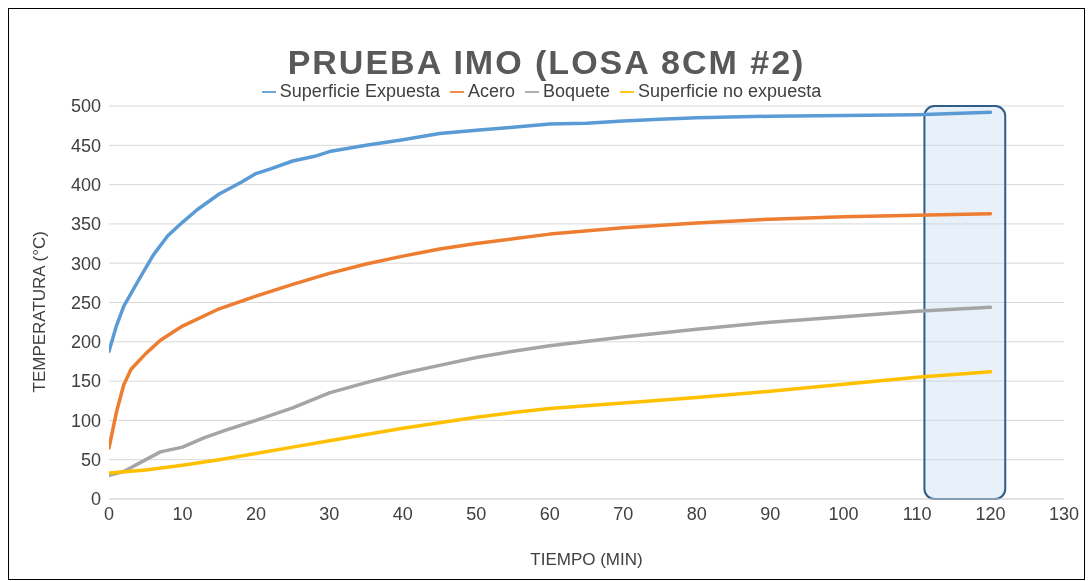  Describe the element at coordinates (476, 513) in the screenshot. I see `x-tick-label: 50` at that location.